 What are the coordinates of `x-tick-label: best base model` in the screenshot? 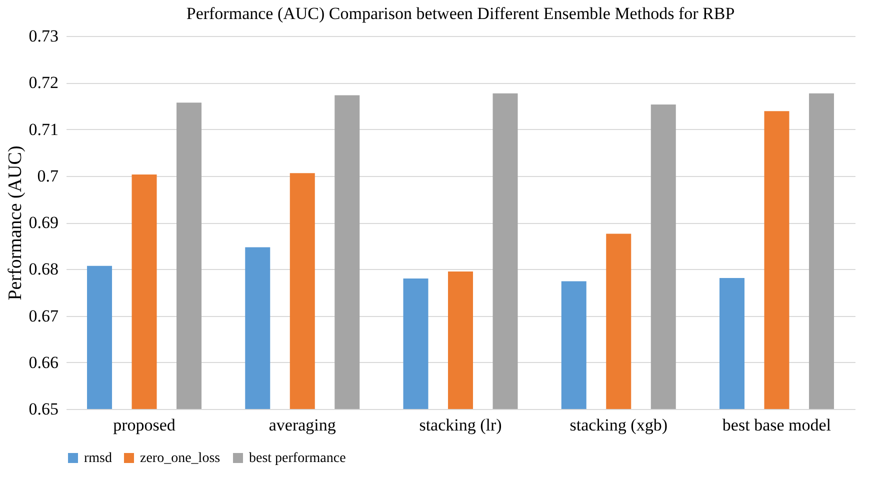 It's located at (777, 425).